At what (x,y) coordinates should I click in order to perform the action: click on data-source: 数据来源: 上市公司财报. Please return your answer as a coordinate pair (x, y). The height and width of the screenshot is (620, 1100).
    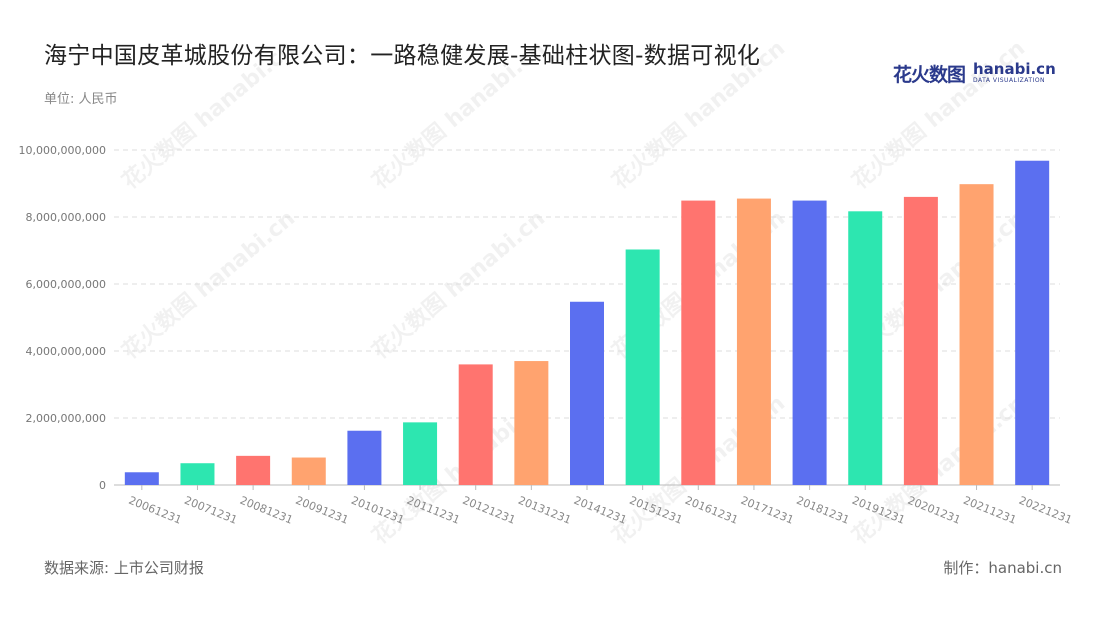
    Looking at the image, I should click on (124, 568).